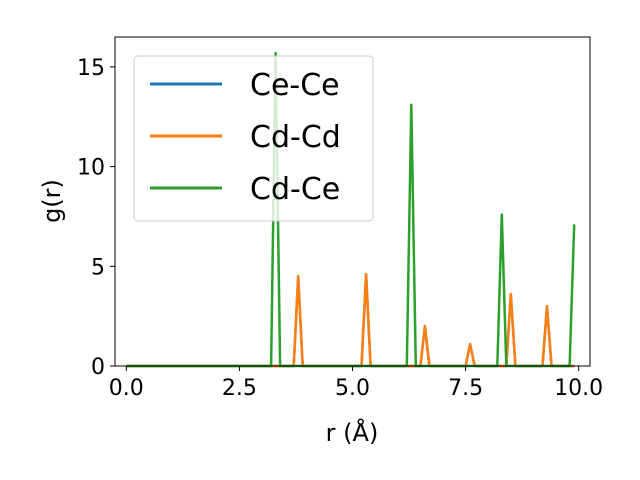 The width and height of the screenshot is (640, 480). I want to click on legend-label-ce-ce: Ce-Ce, so click(295, 85).